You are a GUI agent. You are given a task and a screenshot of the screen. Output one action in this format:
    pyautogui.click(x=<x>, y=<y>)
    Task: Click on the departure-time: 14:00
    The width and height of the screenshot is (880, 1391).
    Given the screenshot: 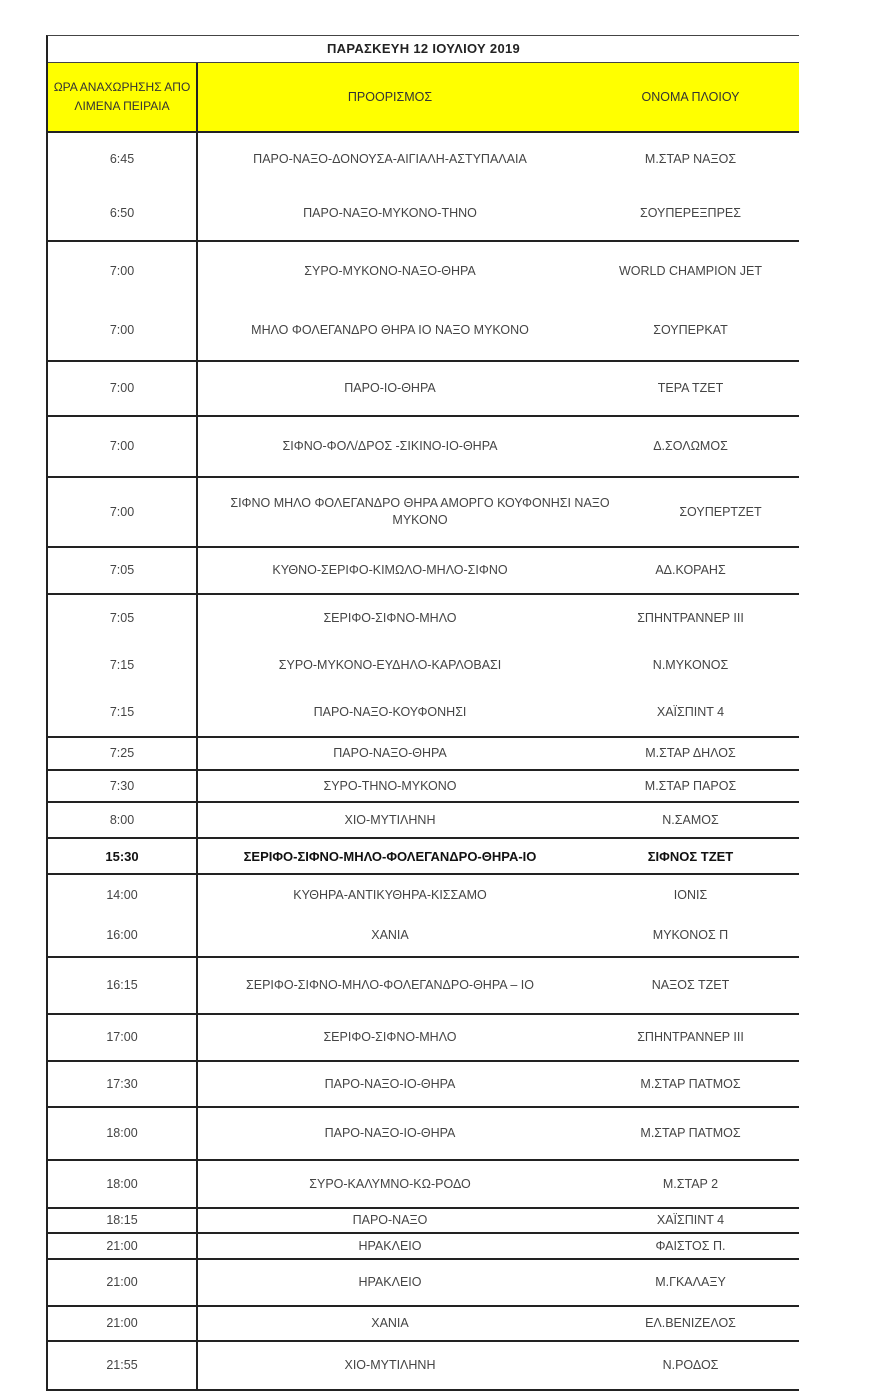 What is the action you would take?
    pyautogui.click(x=122, y=894)
    